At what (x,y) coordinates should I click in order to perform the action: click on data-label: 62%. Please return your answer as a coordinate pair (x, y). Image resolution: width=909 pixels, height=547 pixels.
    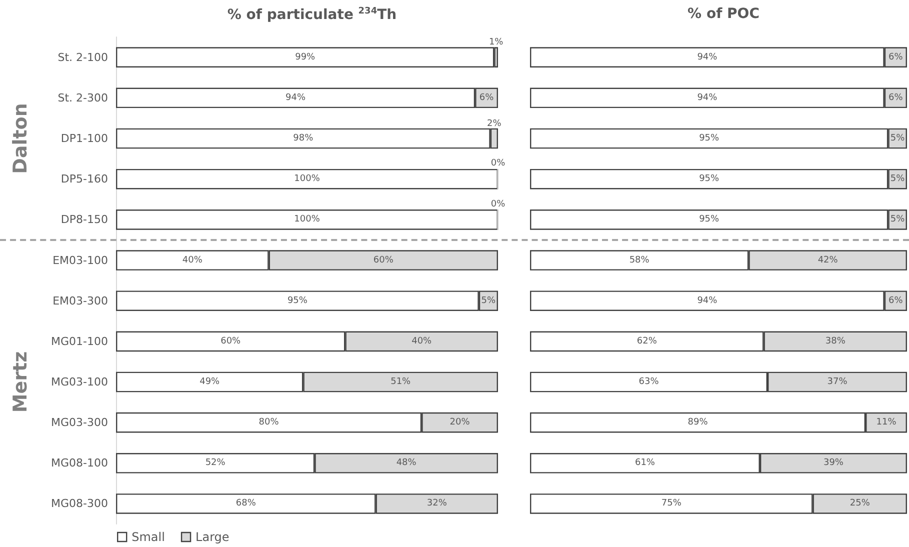
    Looking at the image, I should click on (647, 341).